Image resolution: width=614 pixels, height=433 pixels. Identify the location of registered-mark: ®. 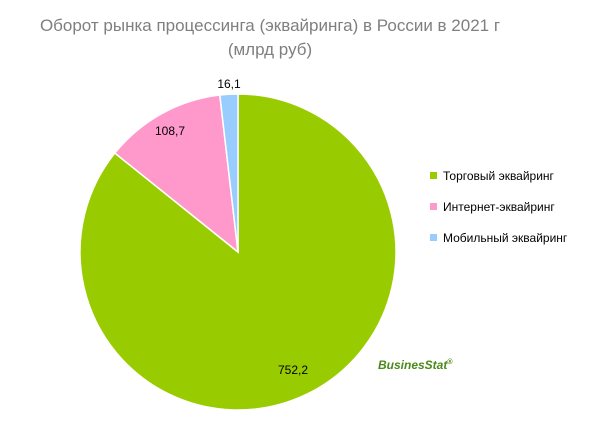
(450, 362).